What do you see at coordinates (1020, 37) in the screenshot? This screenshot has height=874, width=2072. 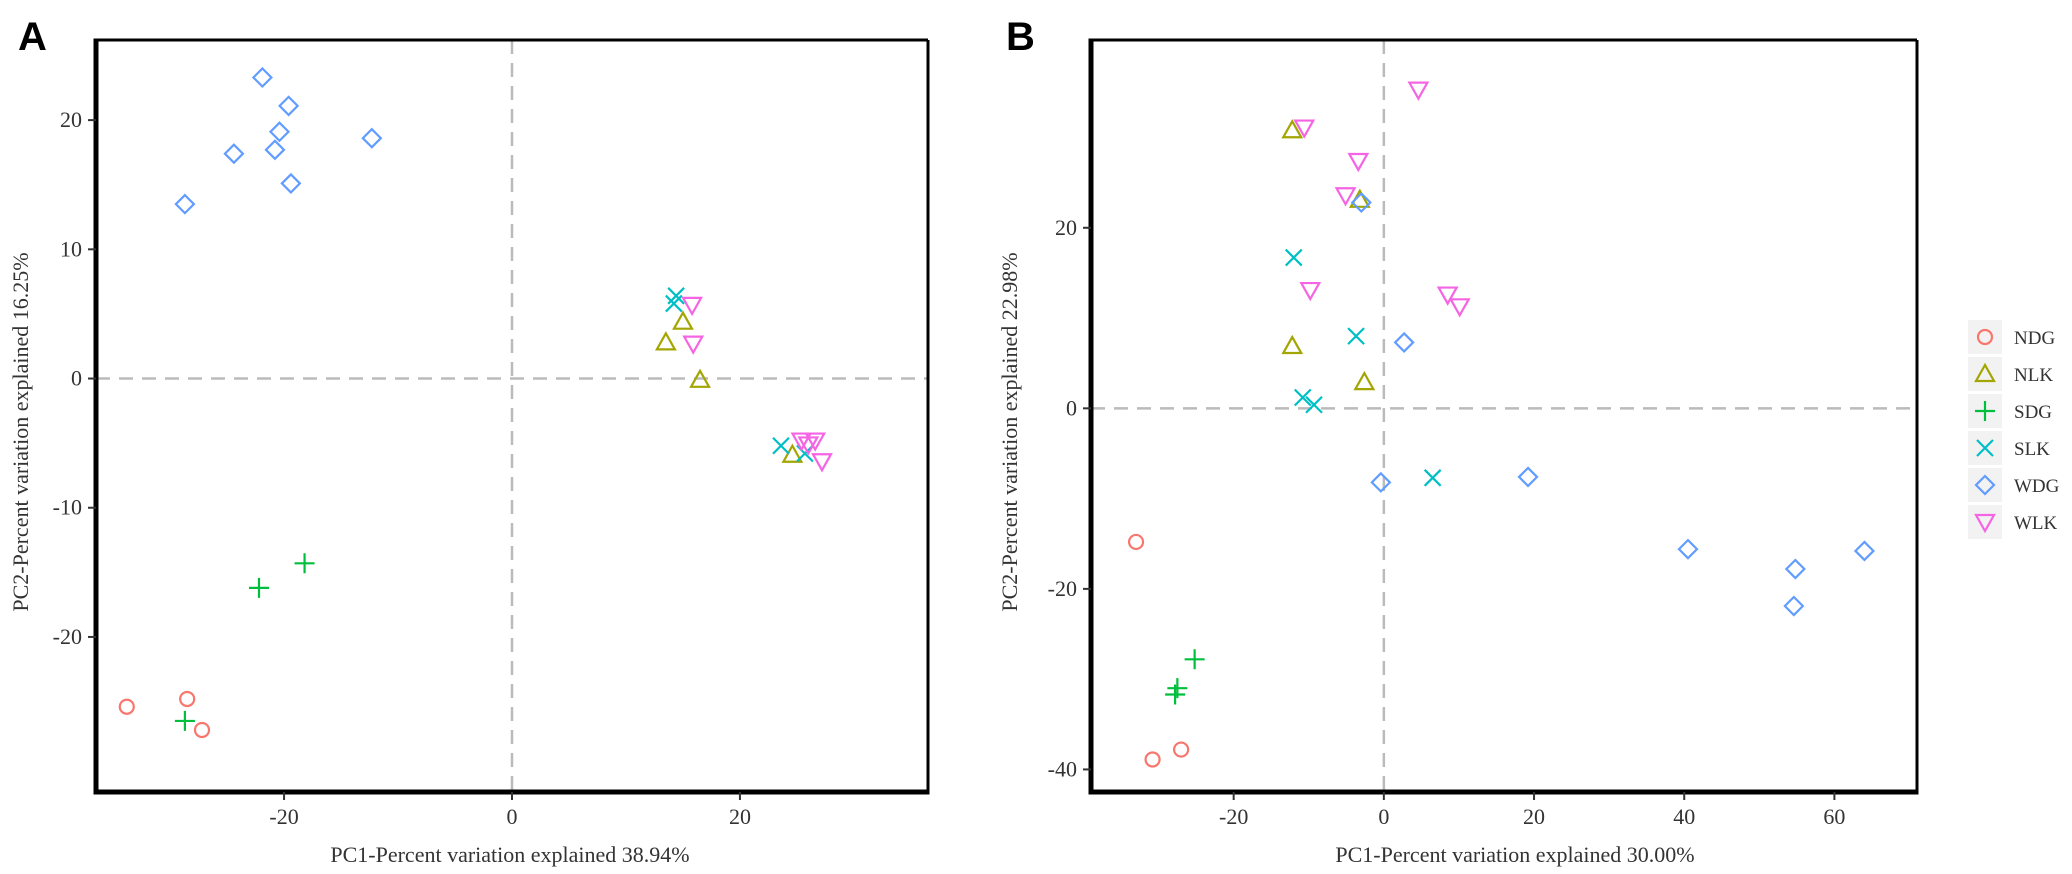 I see `panel-label-b: B` at bounding box center [1020, 37].